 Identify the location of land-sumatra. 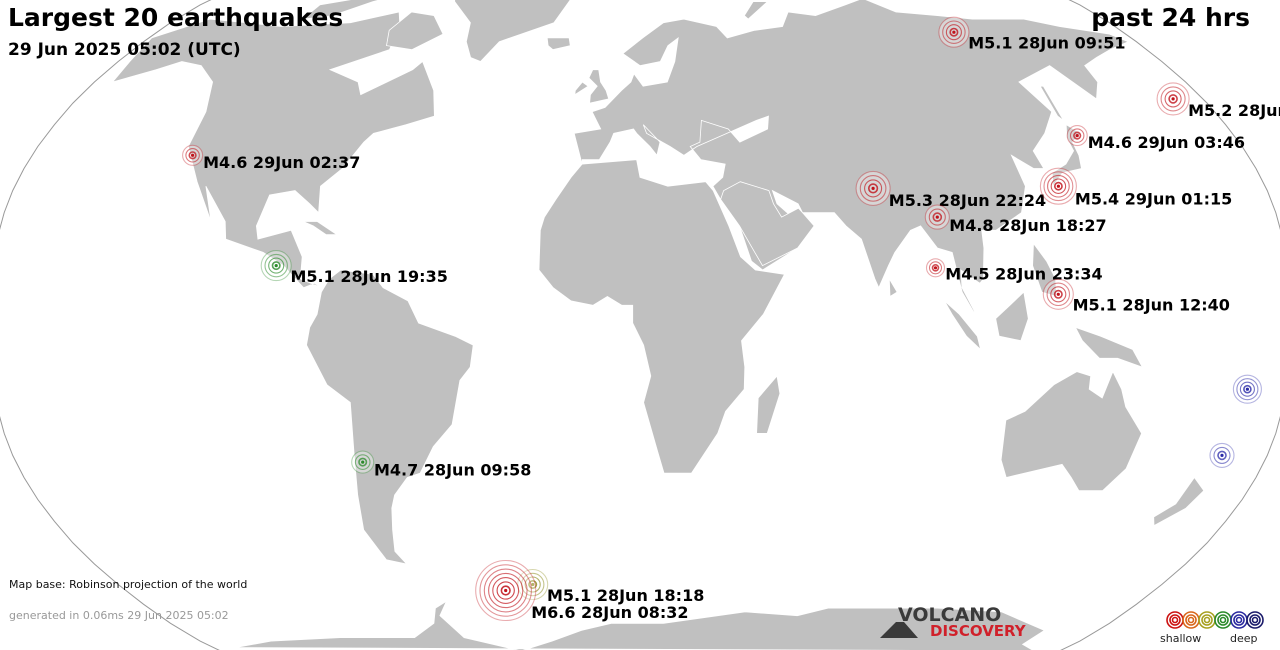
(963, 325).